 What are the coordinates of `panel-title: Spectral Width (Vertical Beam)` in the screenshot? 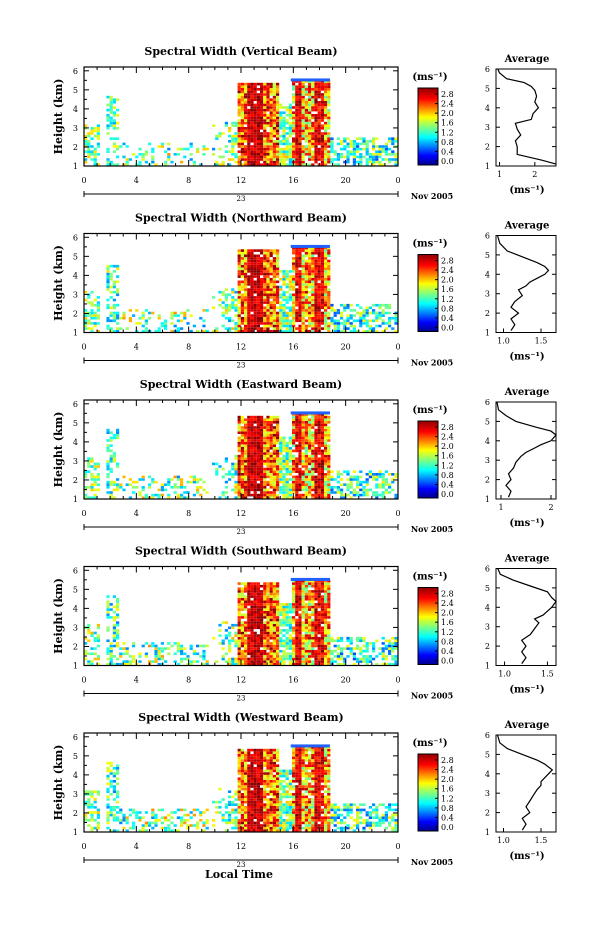 It's located at (240, 51).